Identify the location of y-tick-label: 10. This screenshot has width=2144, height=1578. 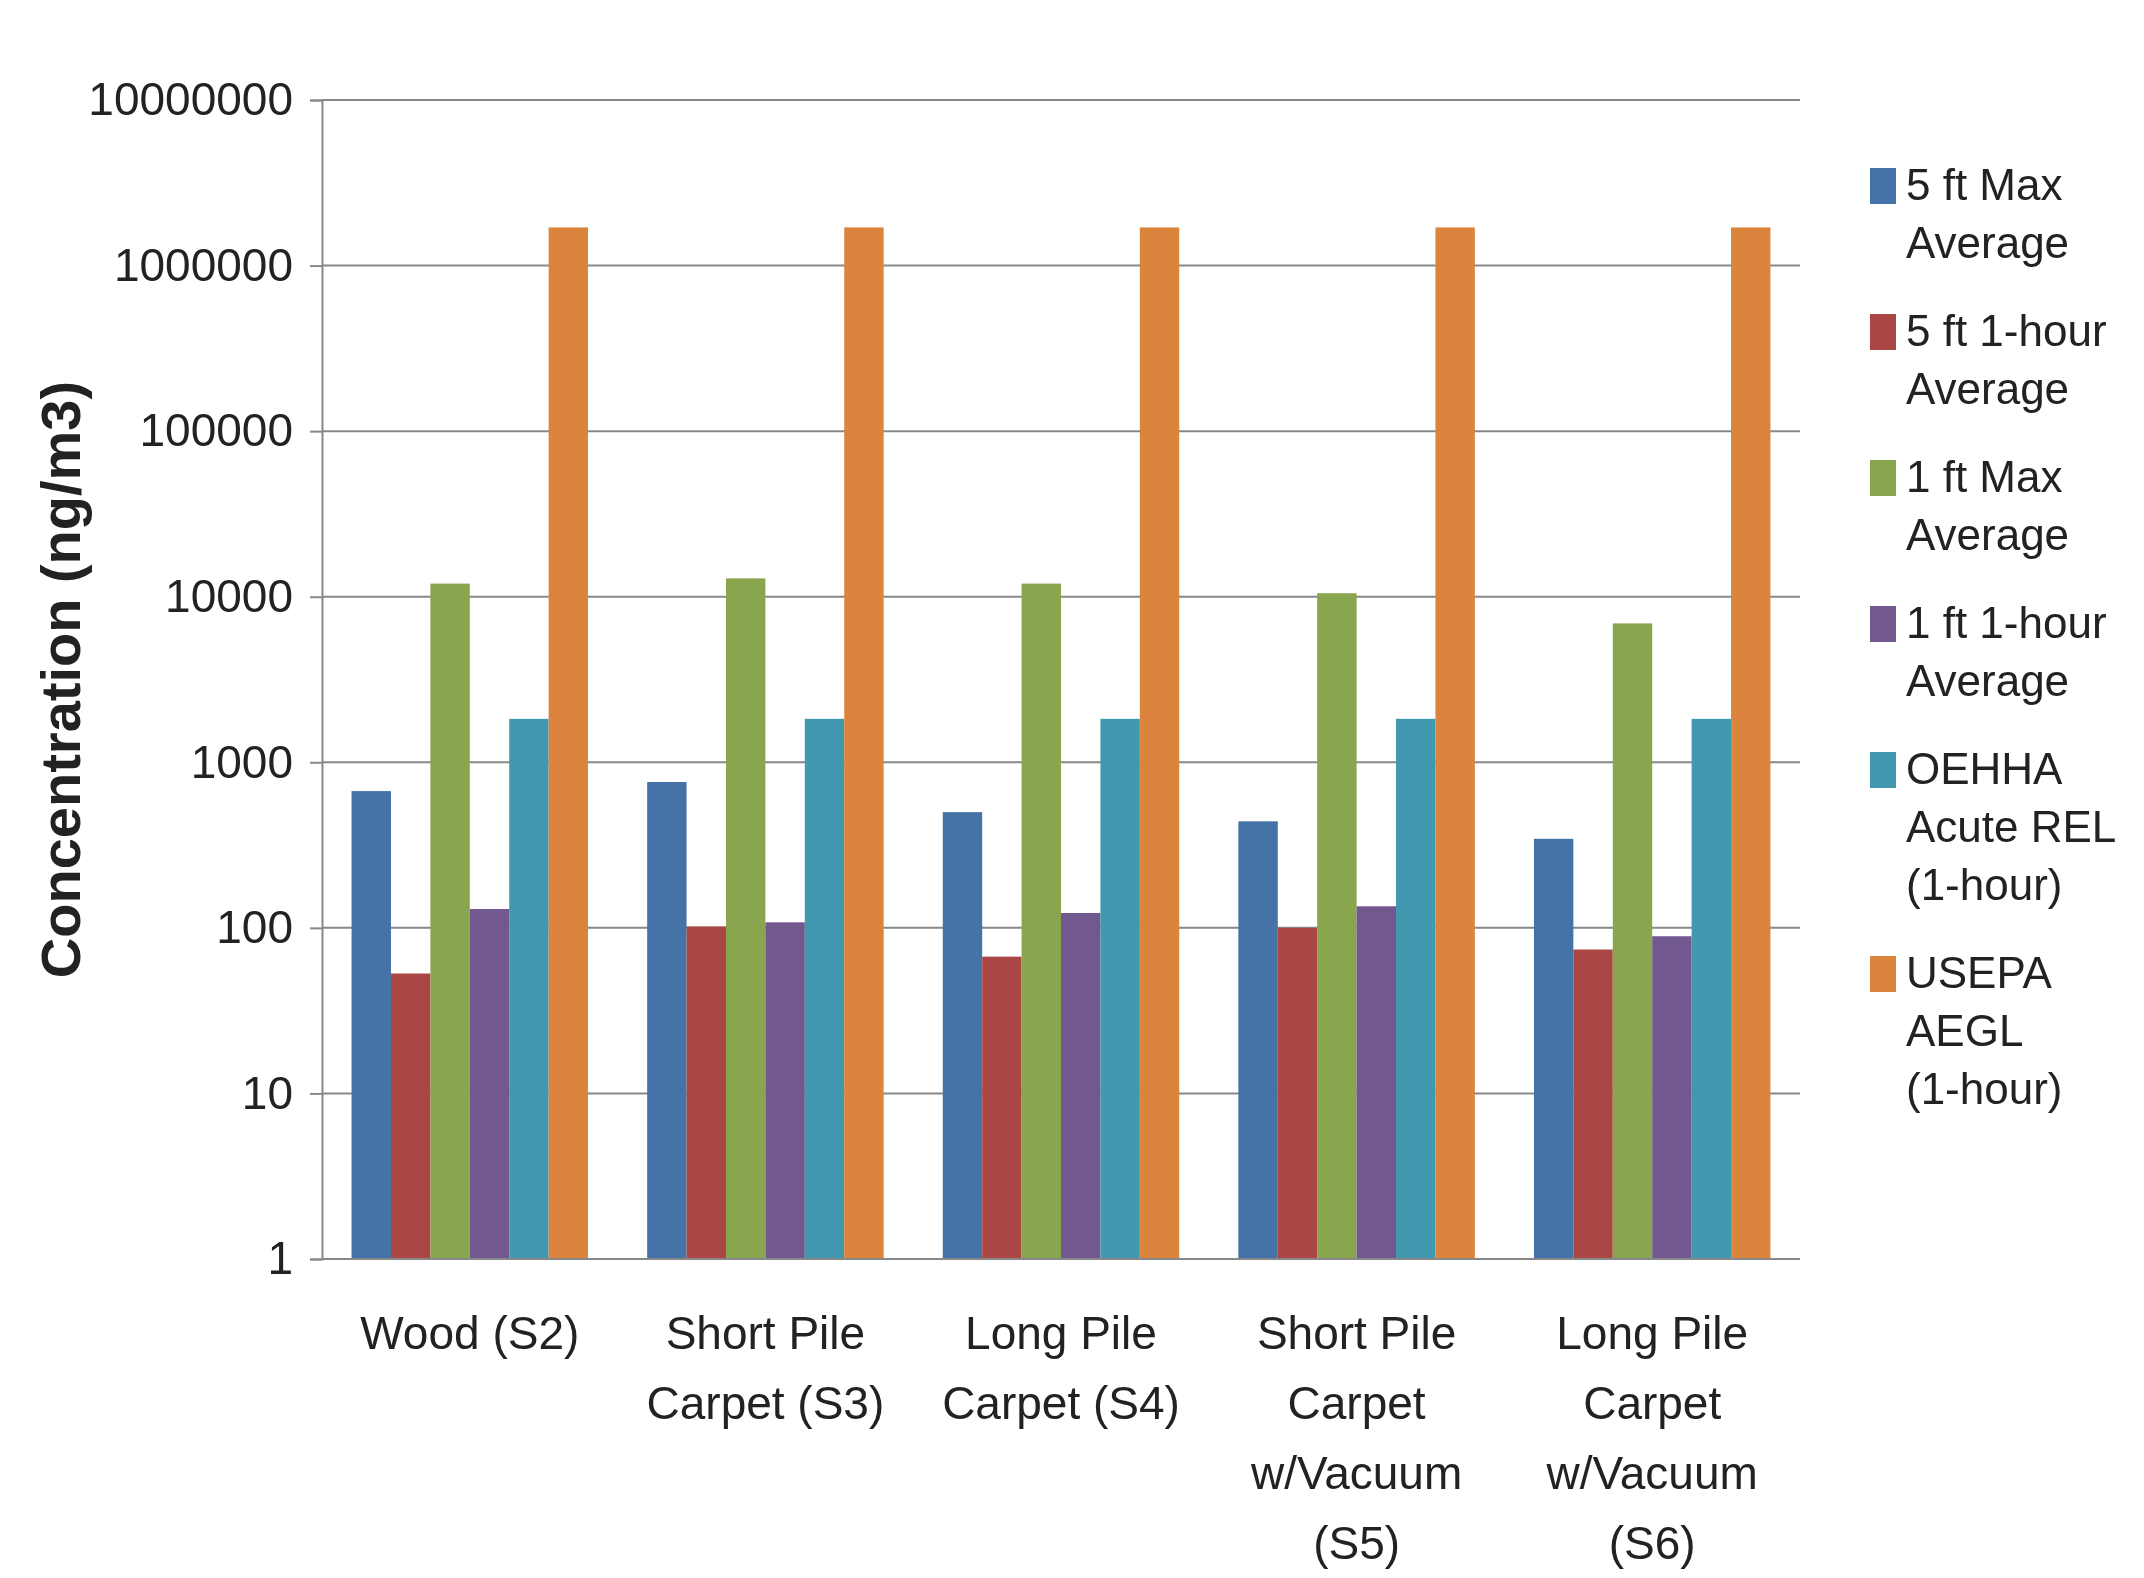
(267, 1092).